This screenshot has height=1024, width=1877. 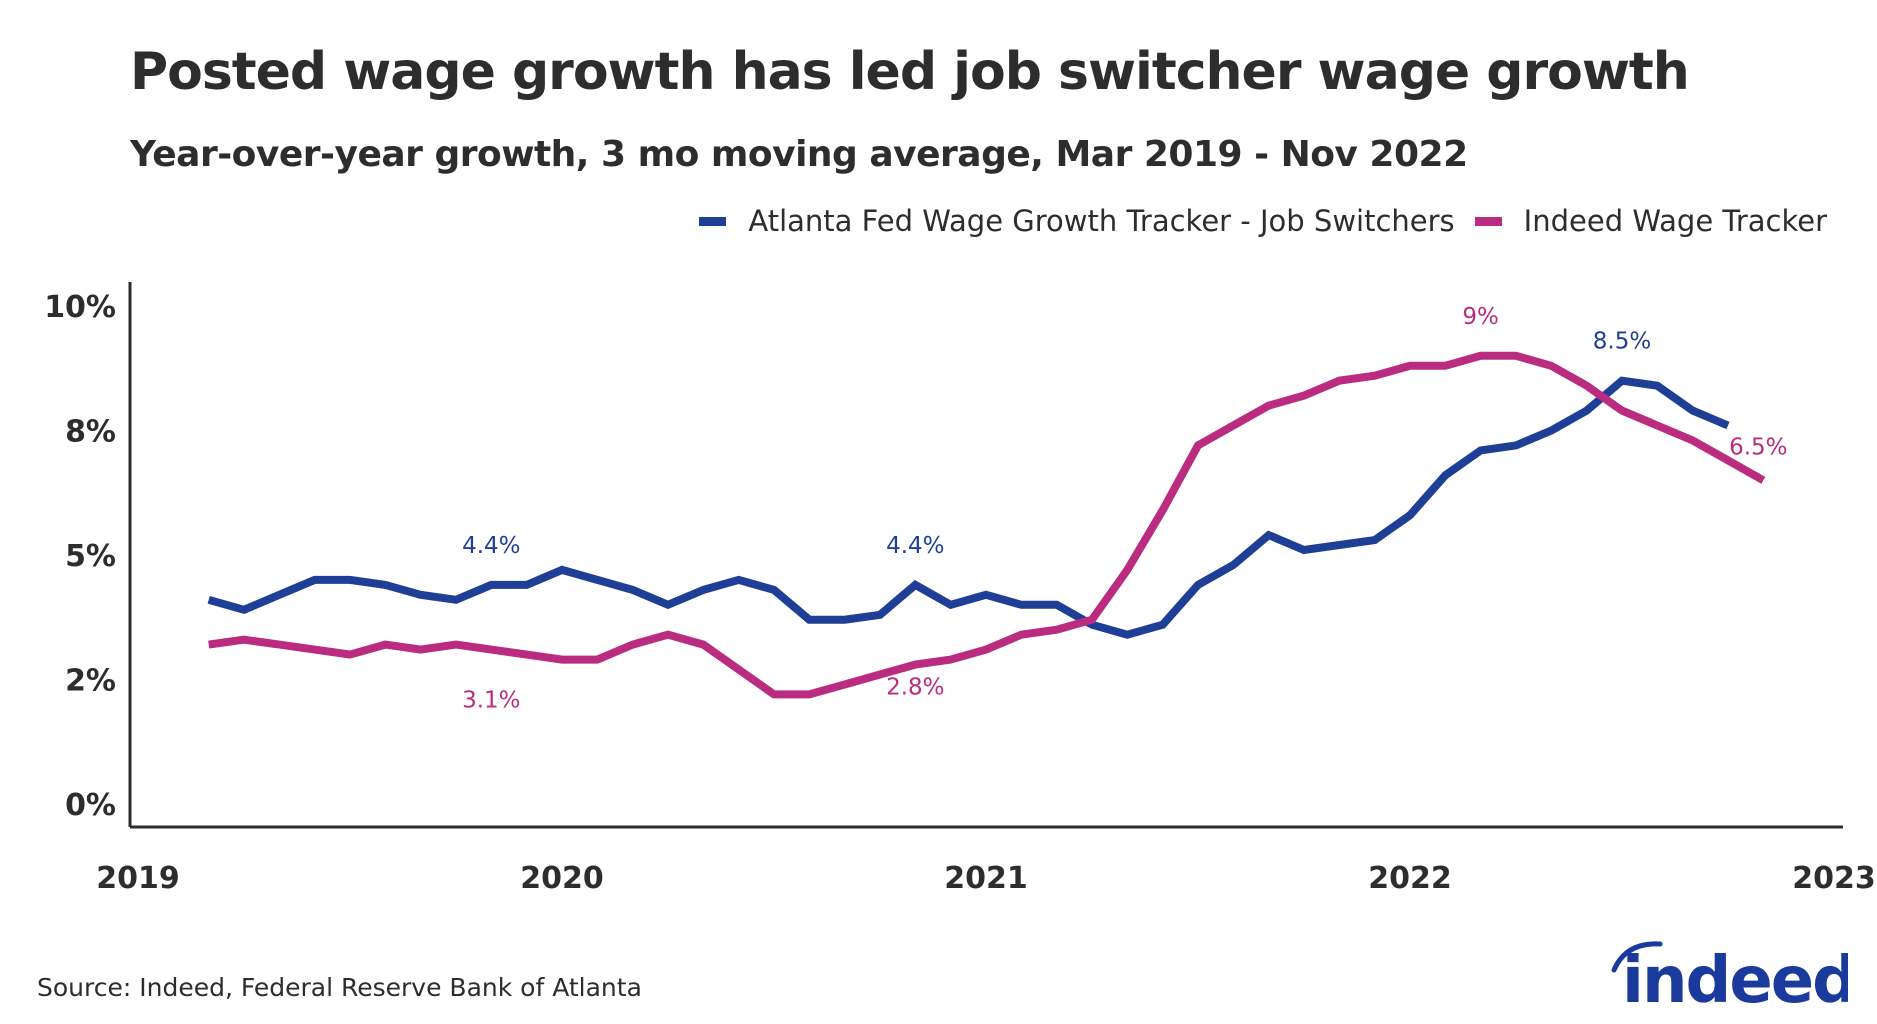 I want to click on annotation-label: 9%, so click(x=1480, y=317).